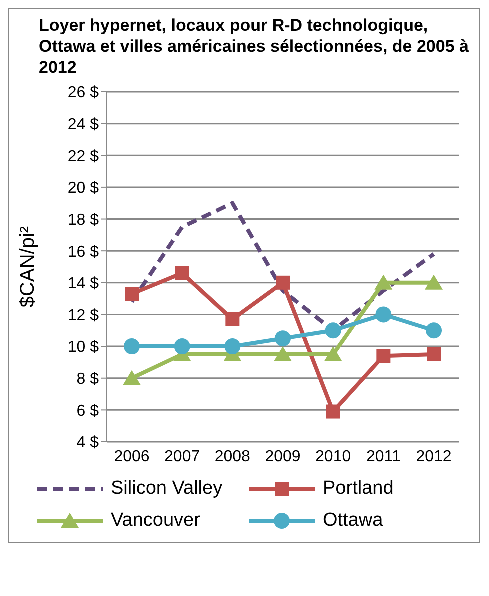 This screenshot has width=489, height=596. I want to click on x-tick-label: 2007, so click(182, 457).